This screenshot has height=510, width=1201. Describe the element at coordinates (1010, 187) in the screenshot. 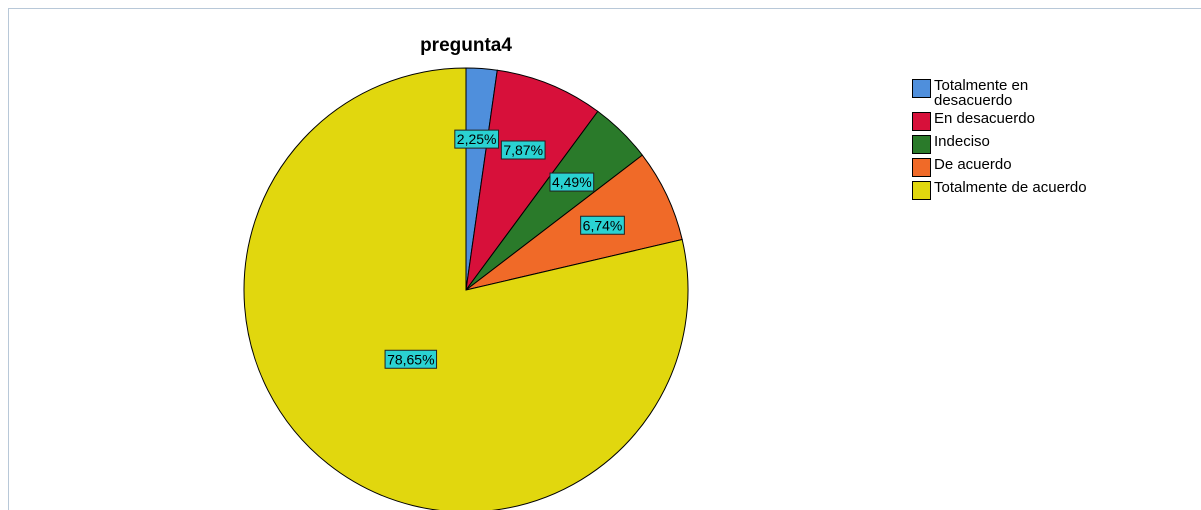

I see `legend-label: Totalmente de acuerdo` at that location.